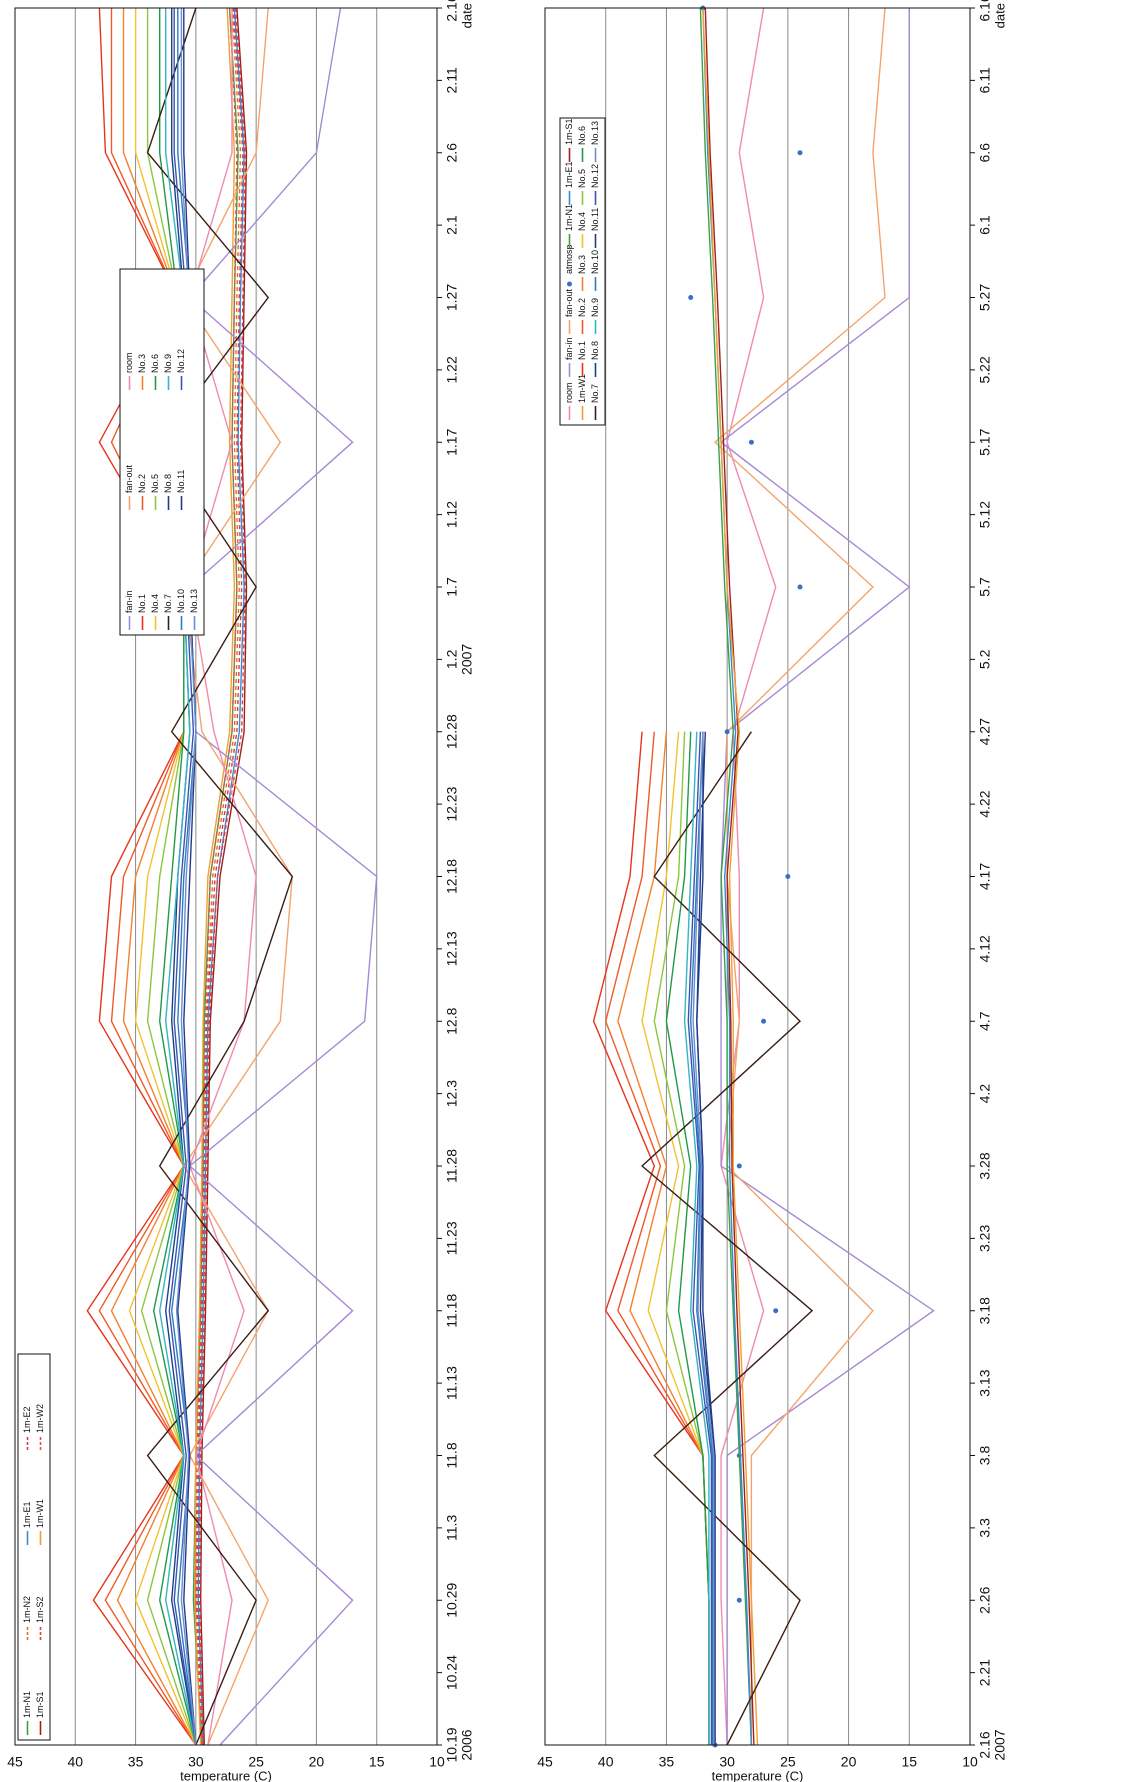  What do you see at coordinates (168, 483) in the screenshot?
I see `legend-label: No.8` at bounding box center [168, 483].